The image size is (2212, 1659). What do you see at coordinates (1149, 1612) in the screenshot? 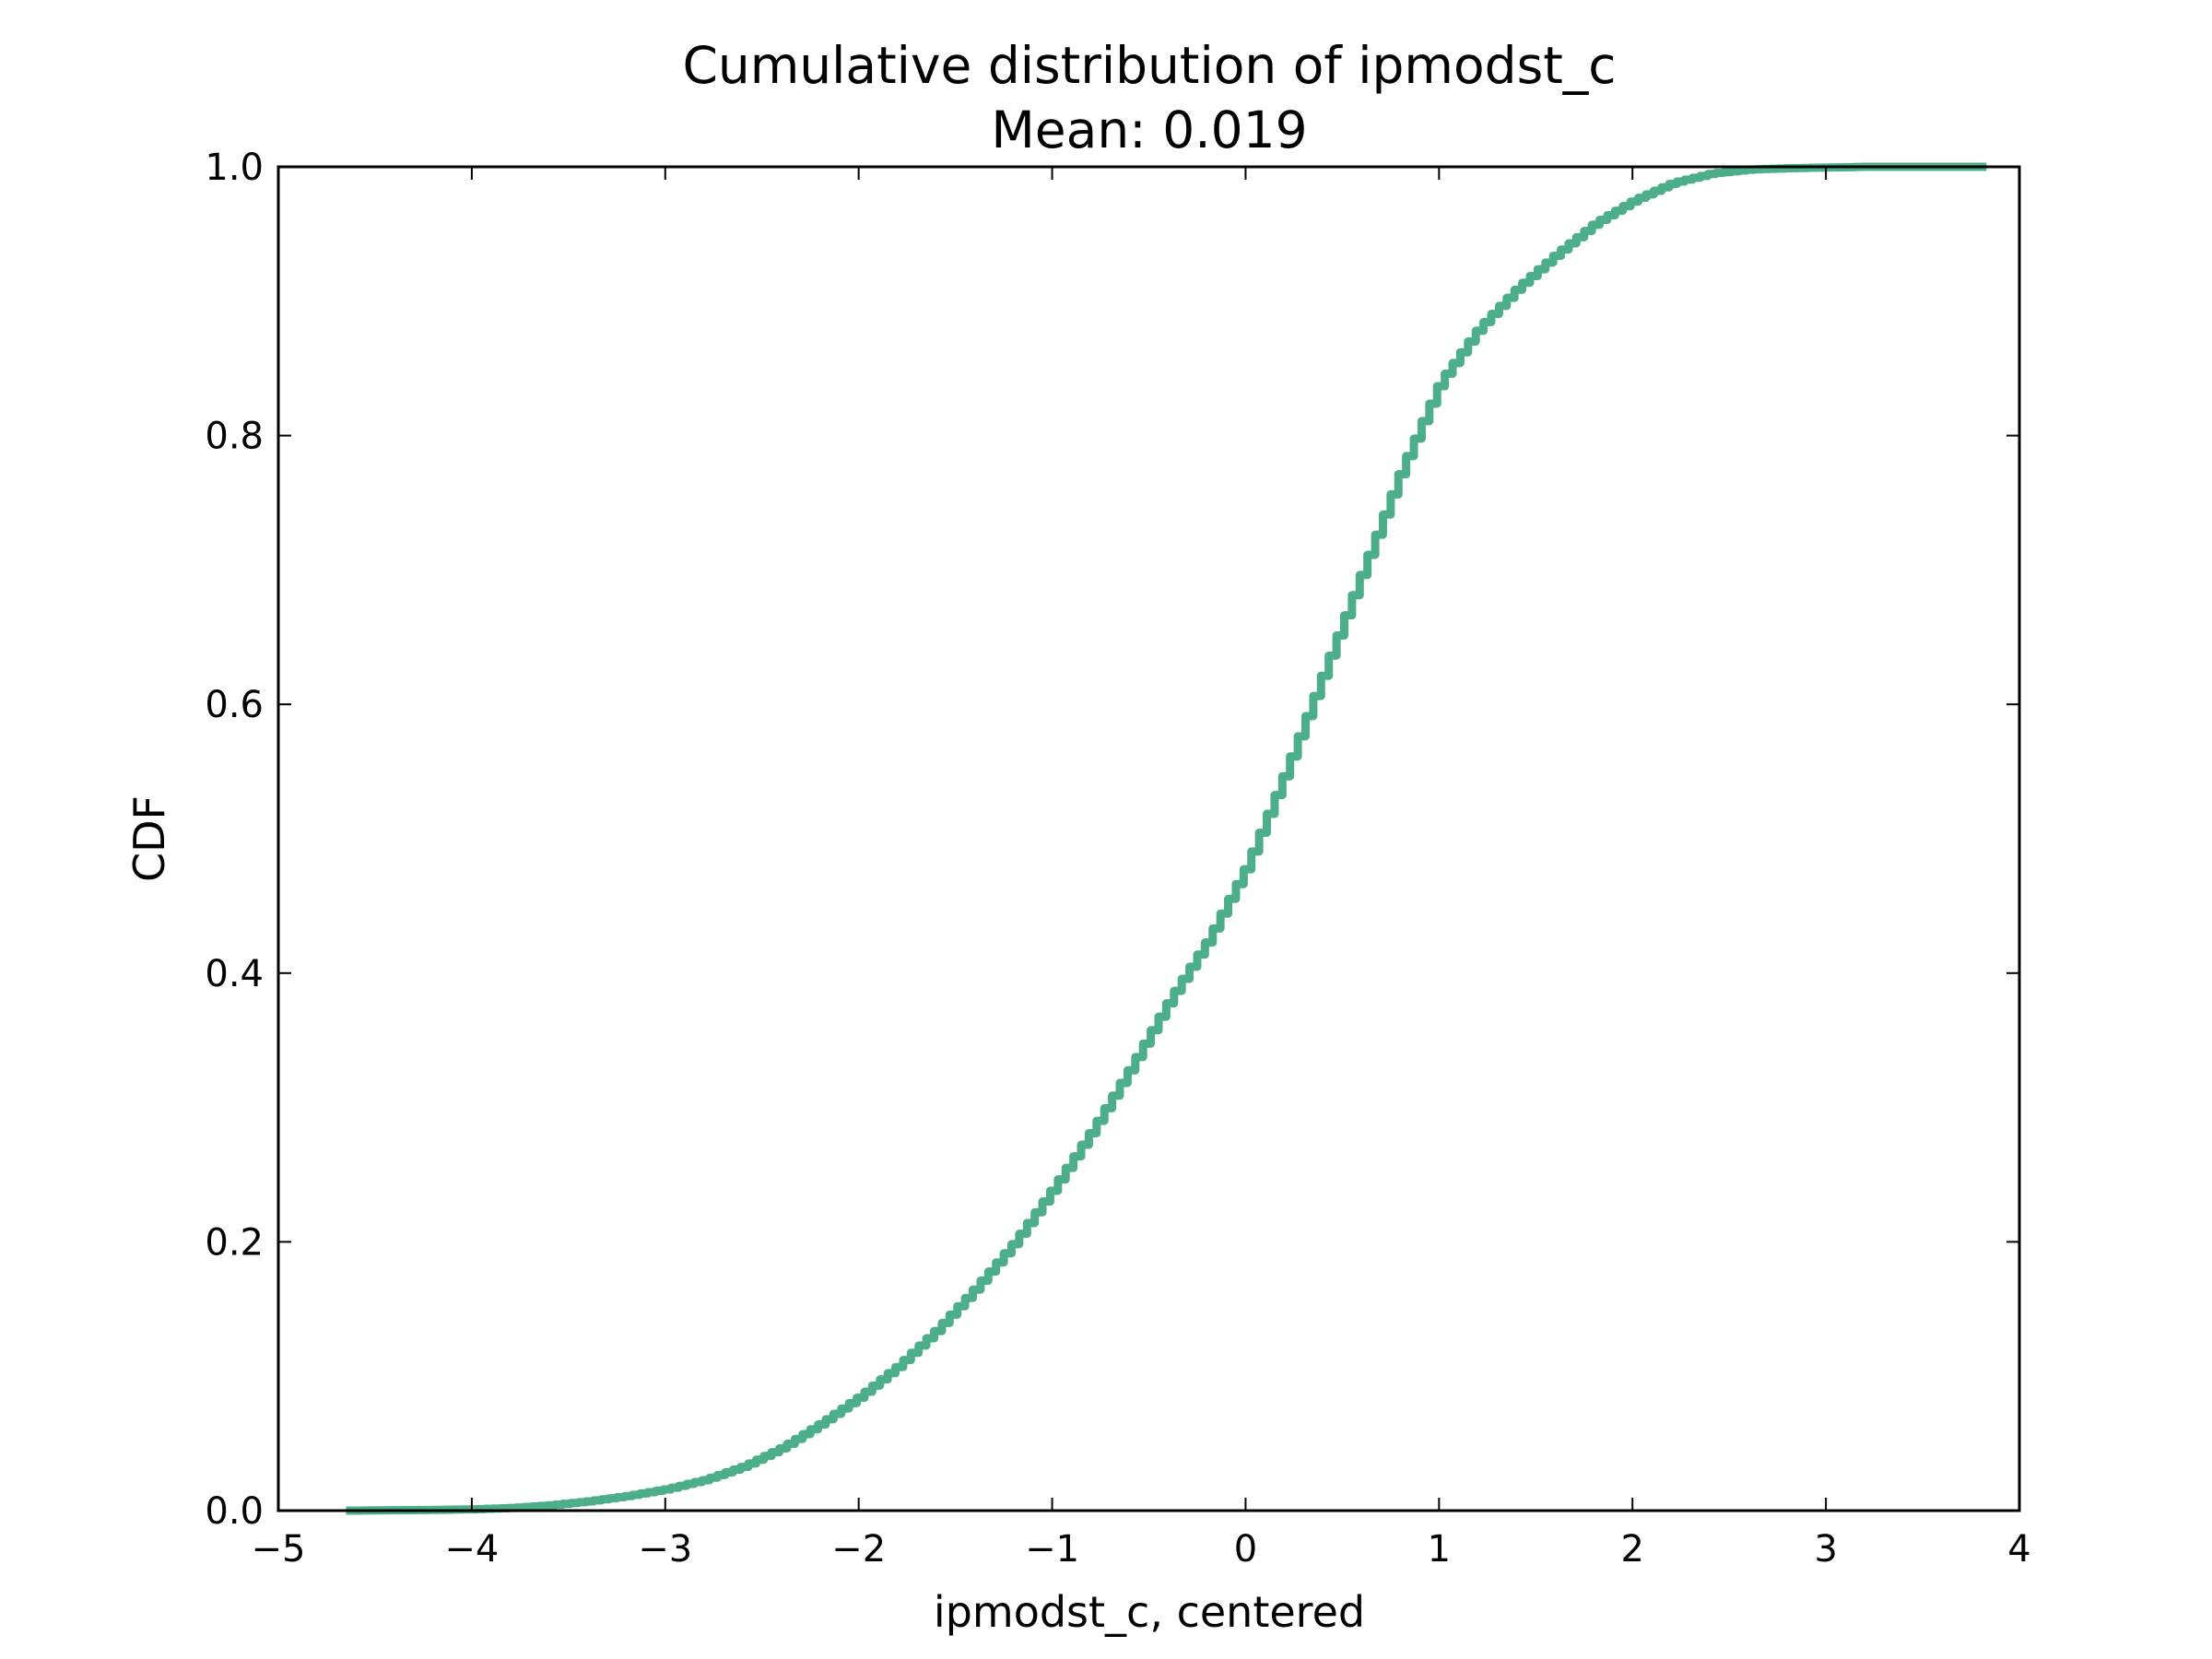
I see `x-axis-label: ipmodst_c, centered` at bounding box center [1149, 1612].